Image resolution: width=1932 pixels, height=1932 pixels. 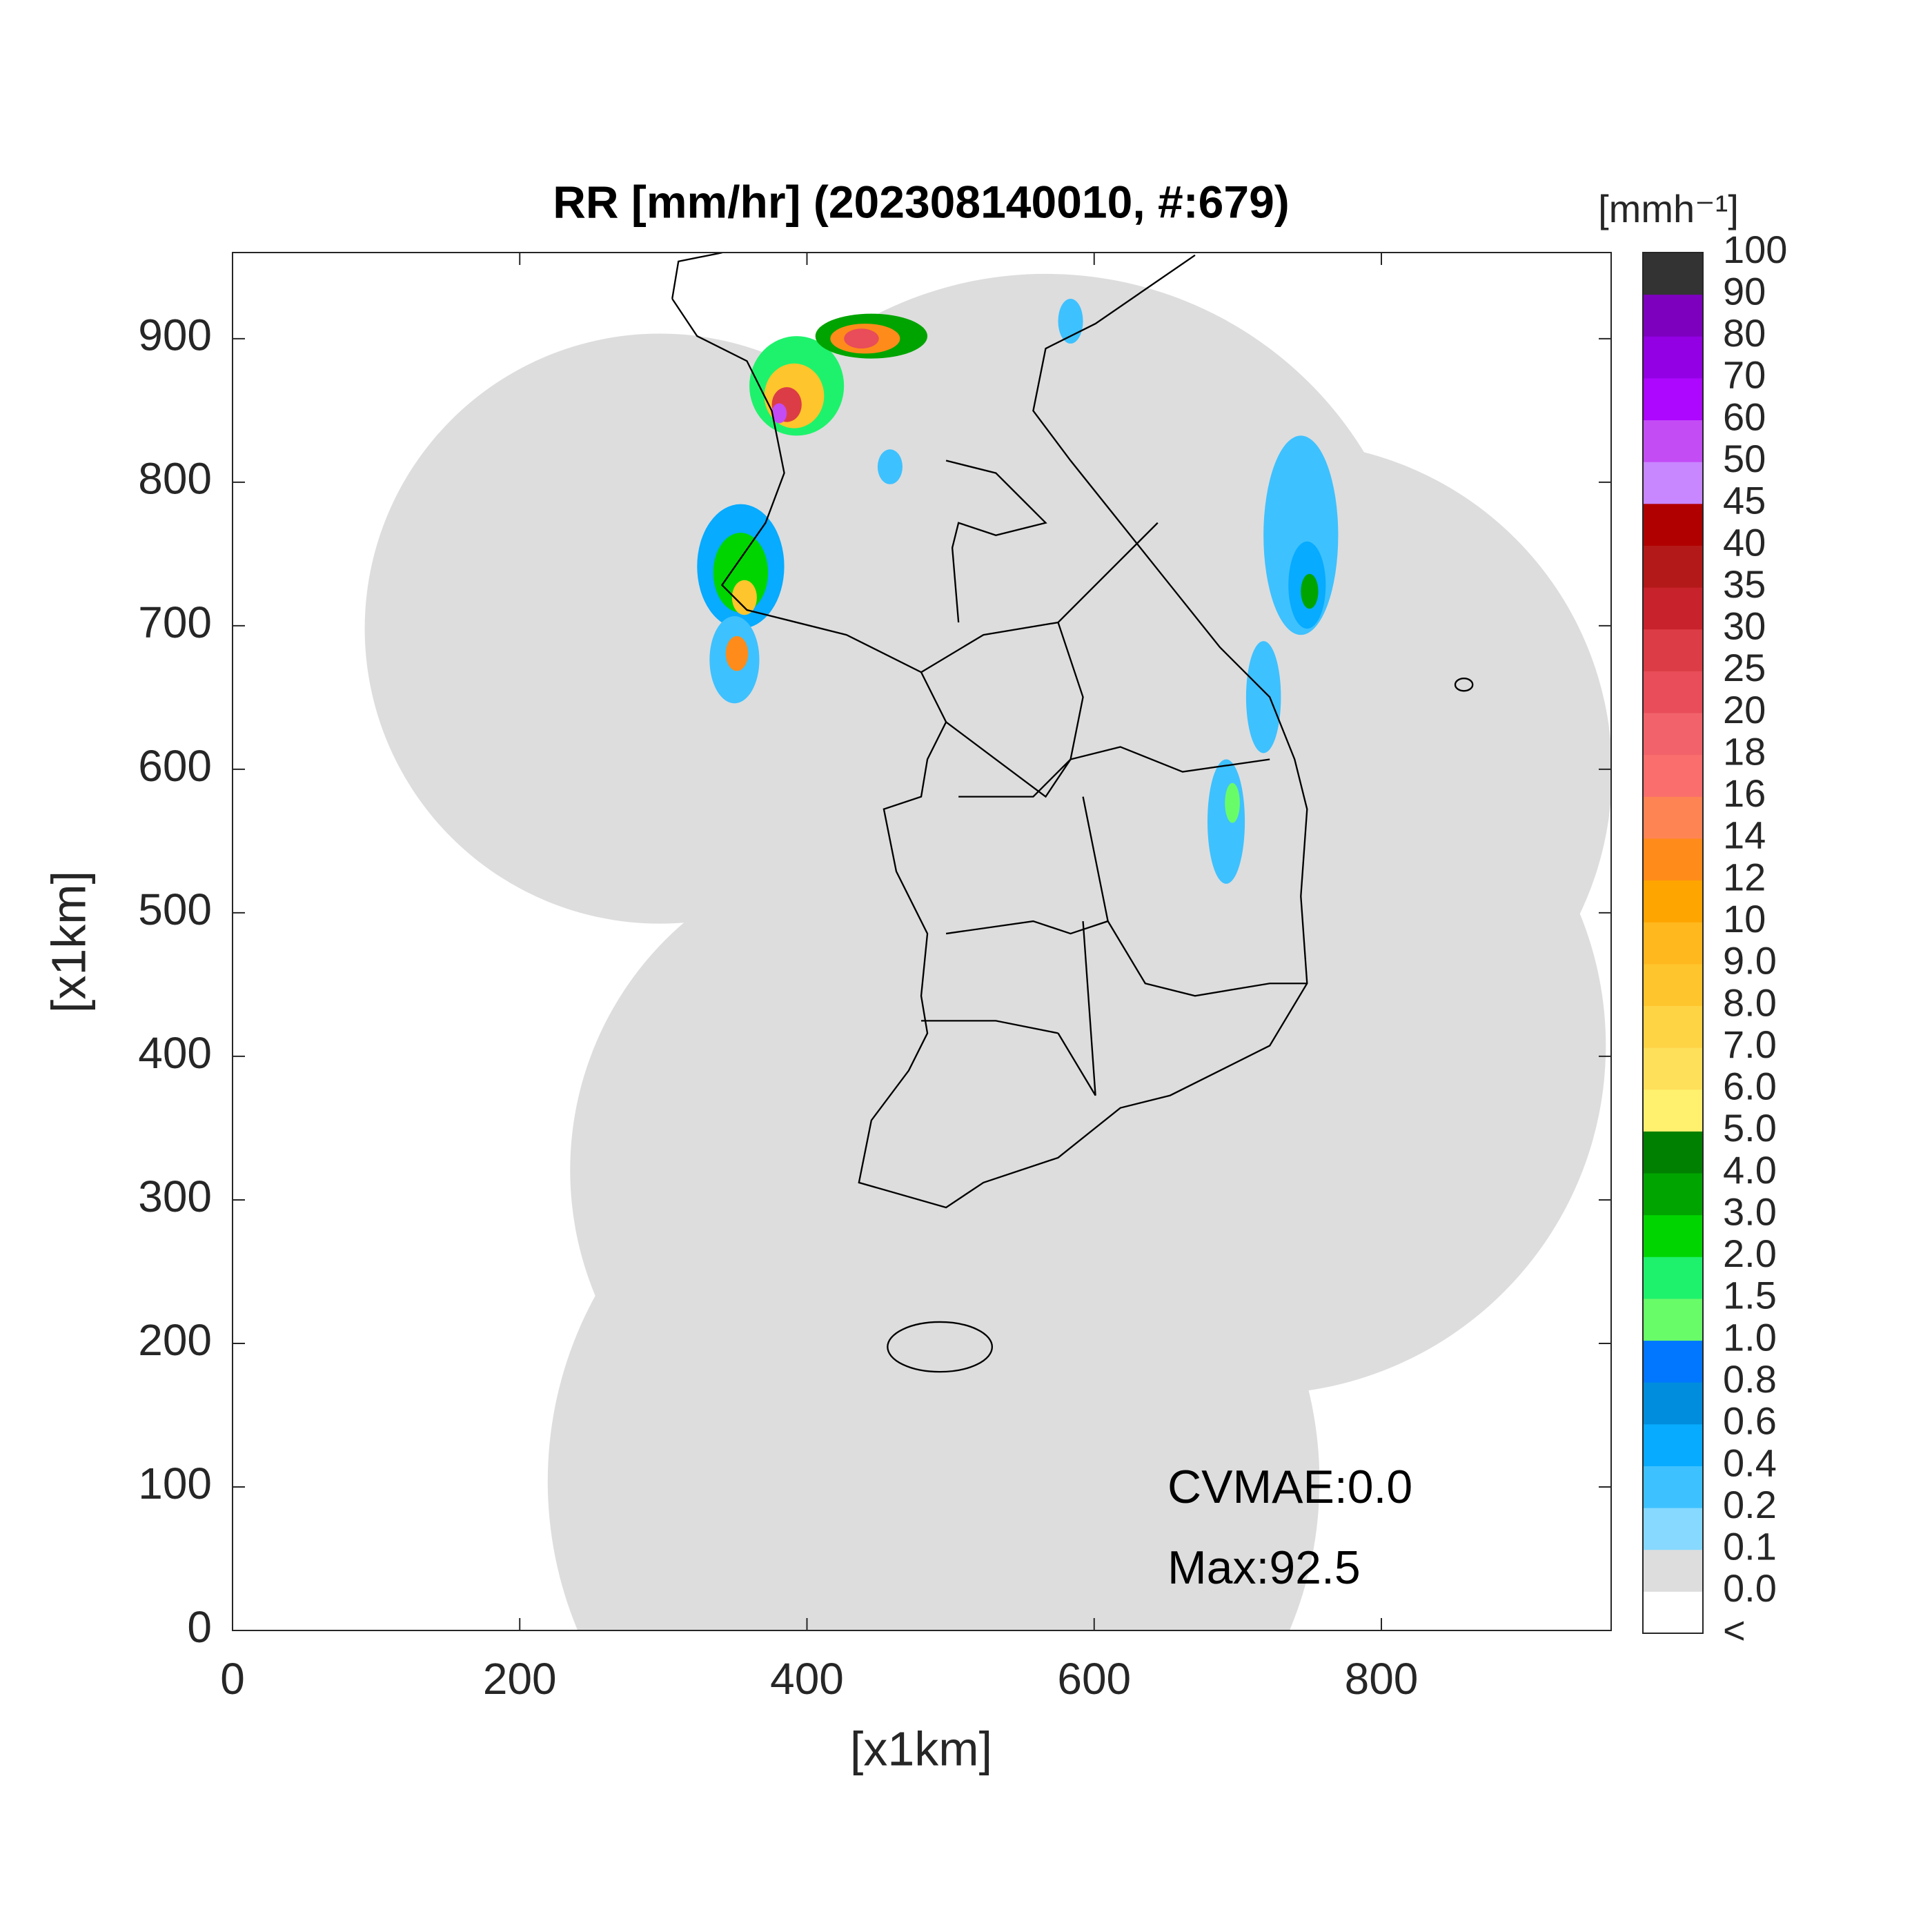 What do you see at coordinates (175, 1196) in the screenshot?
I see `y-tick-label: 300` at bounding box center [175, 1196].